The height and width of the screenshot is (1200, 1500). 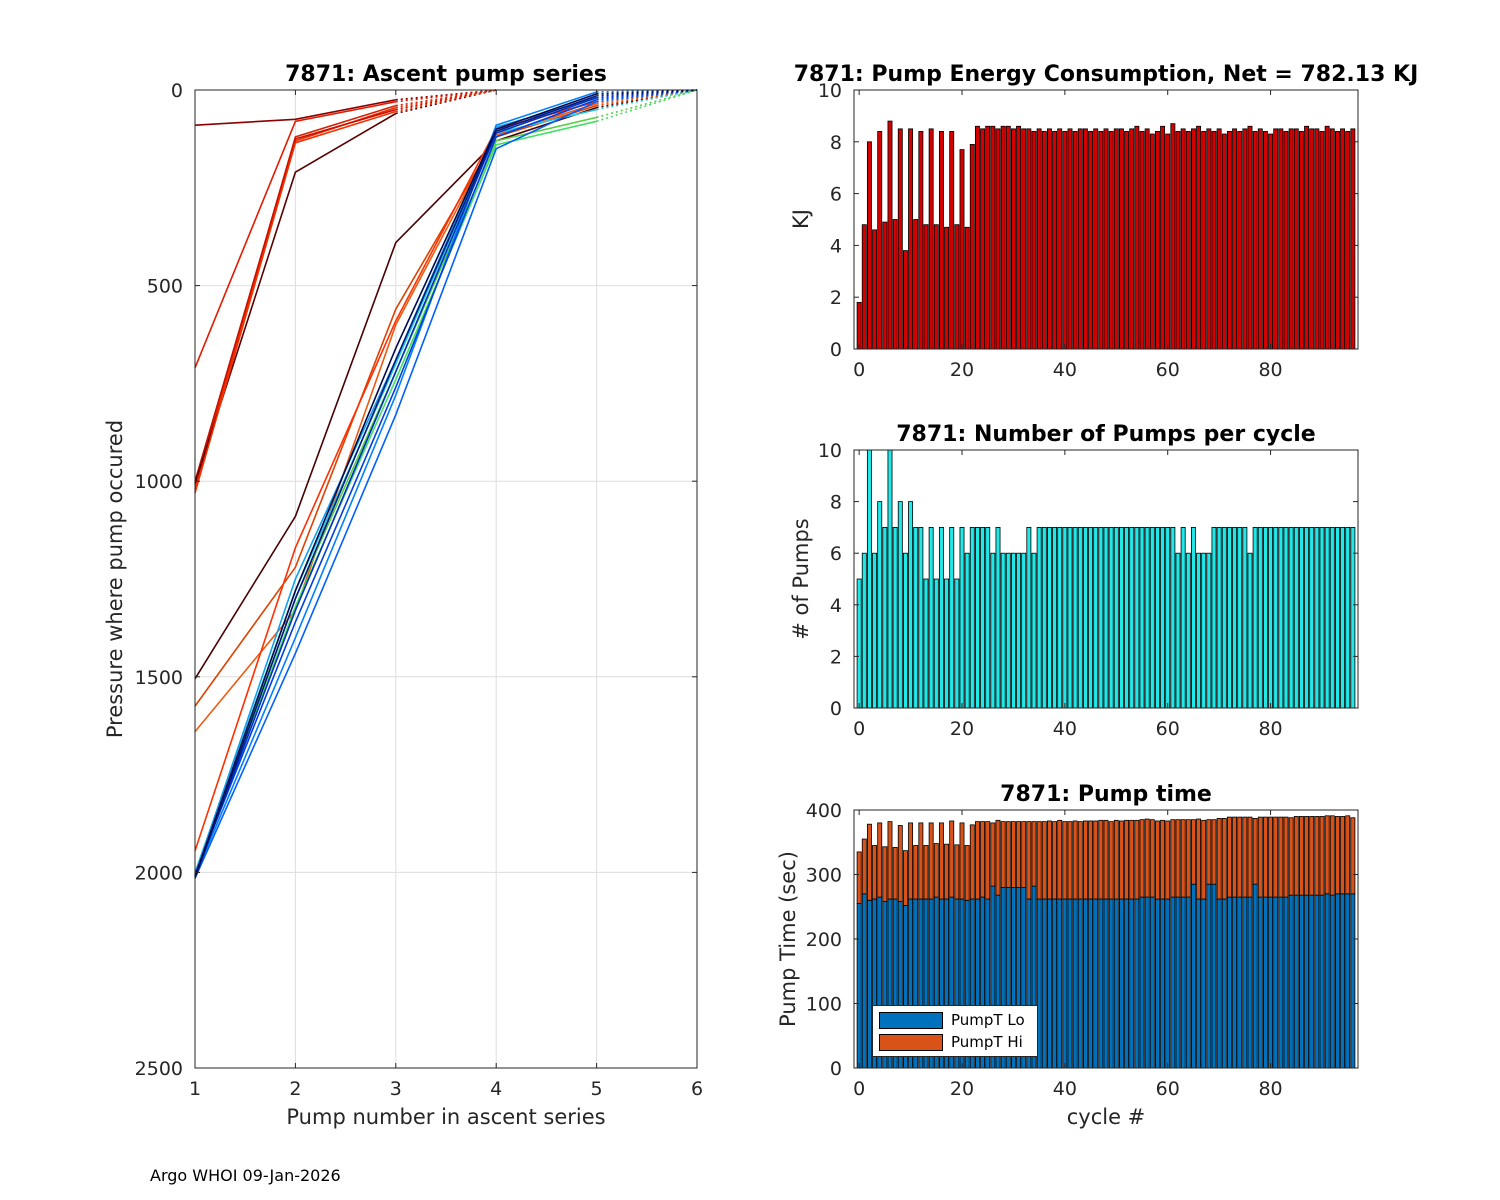 What do you see at coordinates (988, 1020) in the screenshot?
I see `legend-label-lo: PumpT Lo` at bounding box center [988, 1020].